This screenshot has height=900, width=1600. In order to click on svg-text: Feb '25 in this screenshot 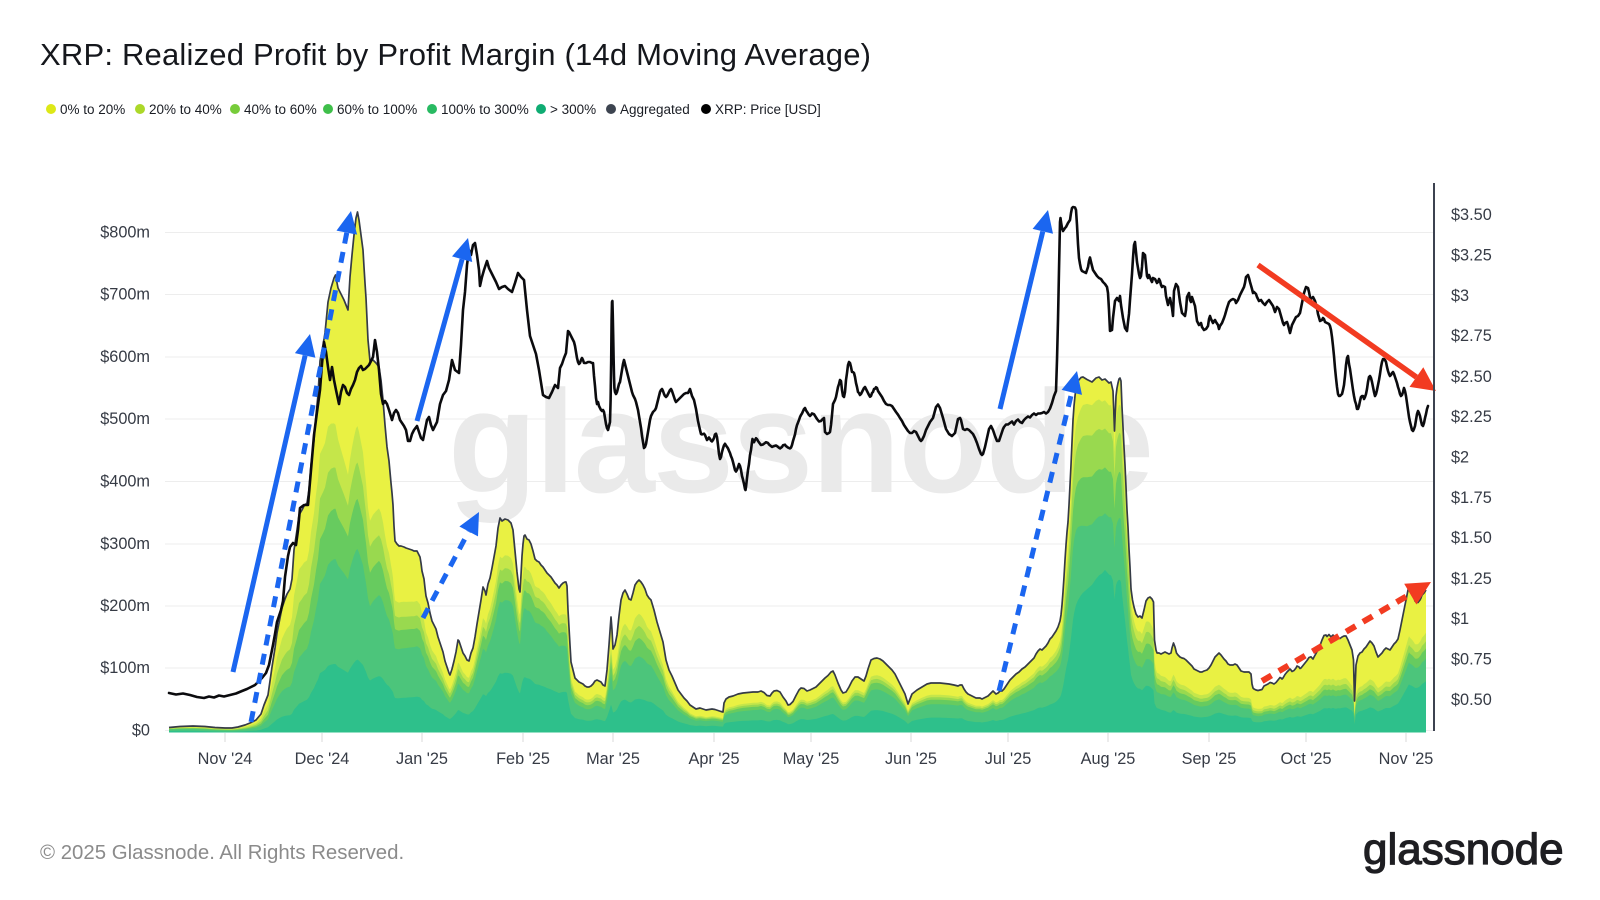, I will do `click(523, 759)`.